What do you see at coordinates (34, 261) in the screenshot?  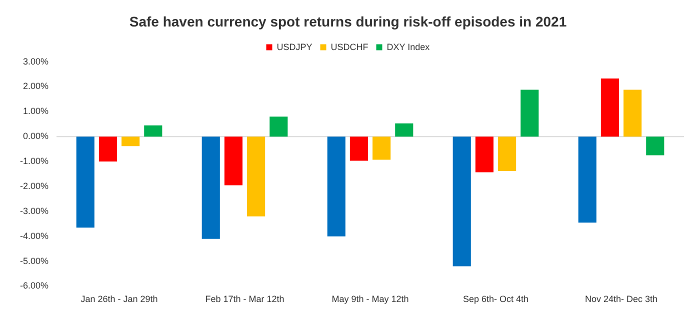 I see `y-tick-label: -5.00%` at bounding box center [34, 261].